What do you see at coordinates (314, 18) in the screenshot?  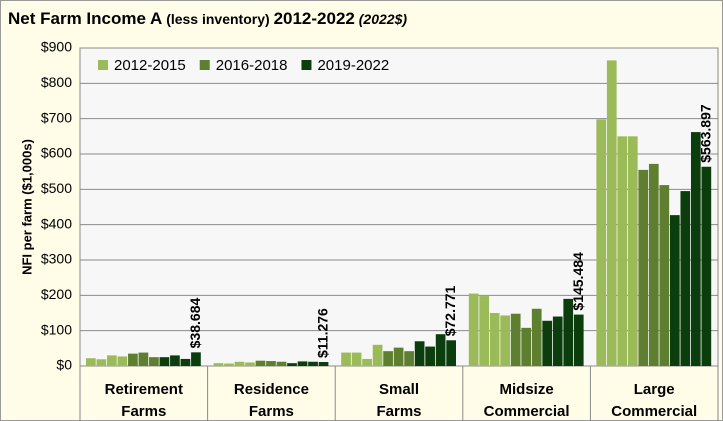 I see `title-part: 2012-2022` at bounding box center [314, 18].